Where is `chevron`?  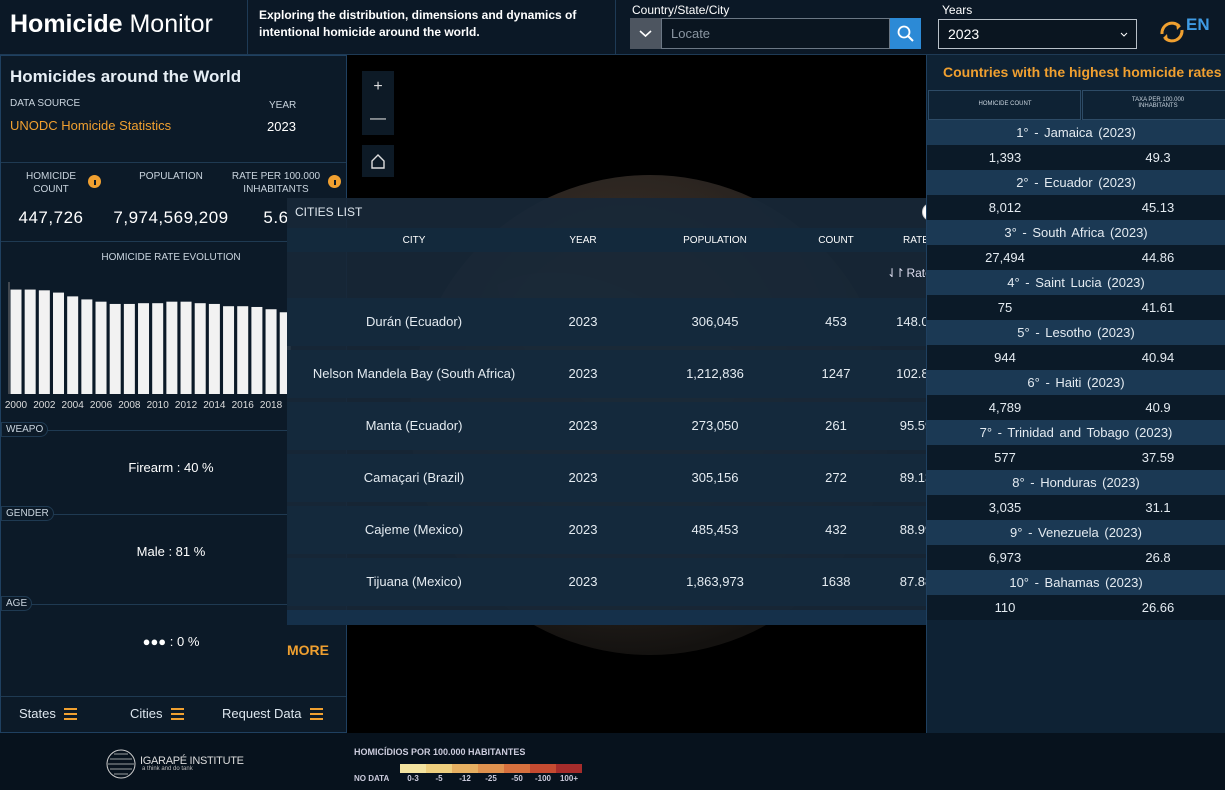
chevron is located at coordinates (1124, 34).